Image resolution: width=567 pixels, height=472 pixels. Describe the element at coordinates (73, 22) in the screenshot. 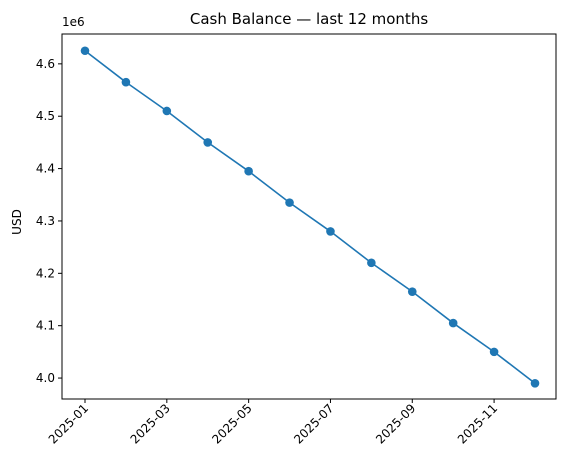

I see `y-offset-label: 1e6` at that location.